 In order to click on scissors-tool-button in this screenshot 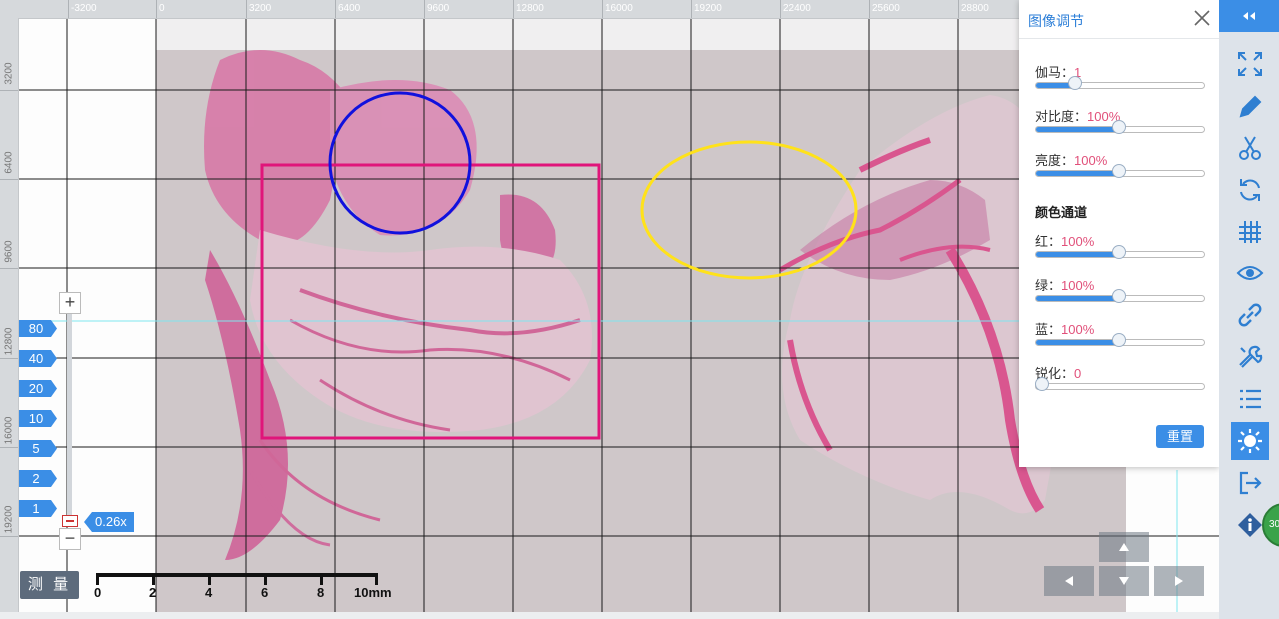, I will do `click(1250, 148)`.